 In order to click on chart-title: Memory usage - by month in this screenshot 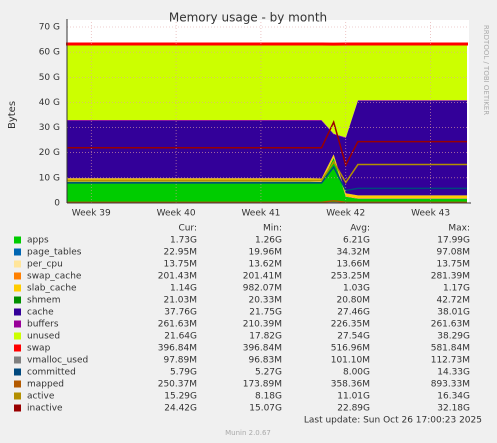, I will do `click(248, 18)`.